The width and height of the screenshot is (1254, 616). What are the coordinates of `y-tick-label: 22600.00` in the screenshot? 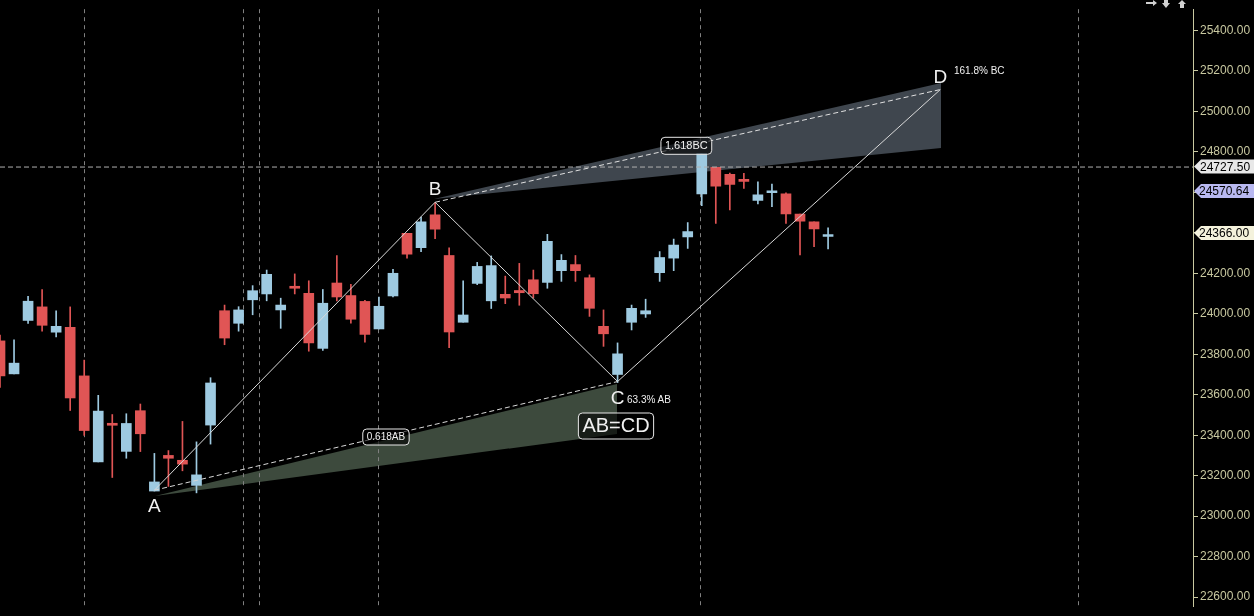 It's located at (1225, 596).